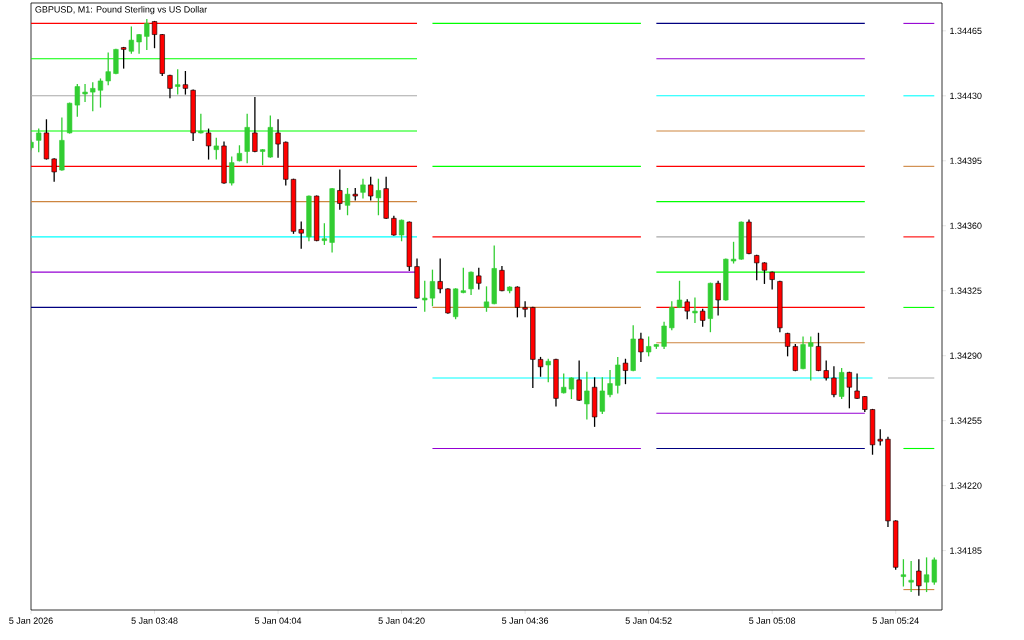 Image resolution: width=1024 pixels, height=640 pixels. Describe the element at coordinates (895, 620) in the screenshot. I see `x-tick-label: 5 Jan 05:24` at that location.